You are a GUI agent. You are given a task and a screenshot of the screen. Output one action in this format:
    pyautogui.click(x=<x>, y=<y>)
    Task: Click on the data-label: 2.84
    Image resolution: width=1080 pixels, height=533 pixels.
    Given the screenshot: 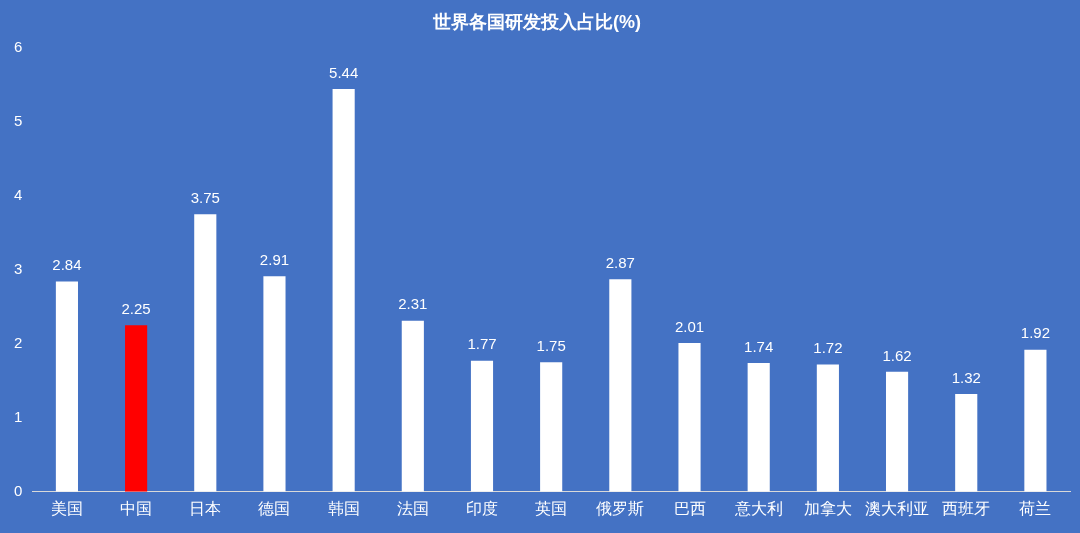 What is the action you would take?
    pyautogui.click(x=67, y=265)
    